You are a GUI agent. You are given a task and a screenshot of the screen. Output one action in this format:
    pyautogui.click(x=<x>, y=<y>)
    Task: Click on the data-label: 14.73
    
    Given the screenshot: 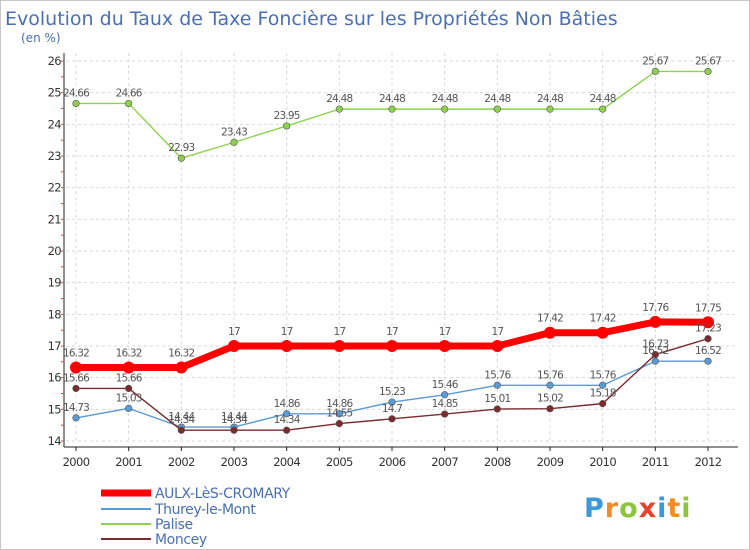 What is the action you would take?
    pyautogui.click(x=76, y=408)
    